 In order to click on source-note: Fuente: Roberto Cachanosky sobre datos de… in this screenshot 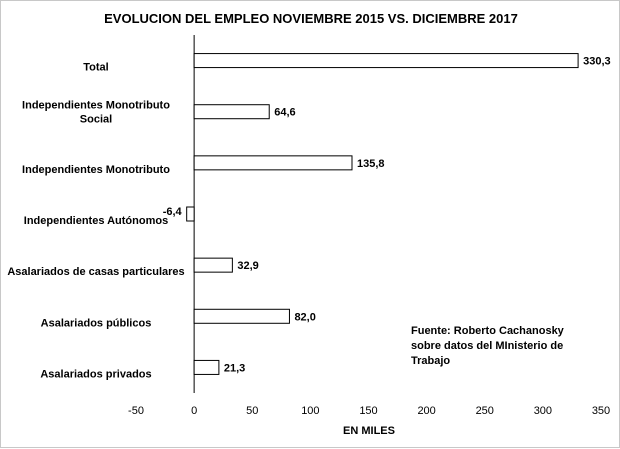, I will do `click(488, 346)`.